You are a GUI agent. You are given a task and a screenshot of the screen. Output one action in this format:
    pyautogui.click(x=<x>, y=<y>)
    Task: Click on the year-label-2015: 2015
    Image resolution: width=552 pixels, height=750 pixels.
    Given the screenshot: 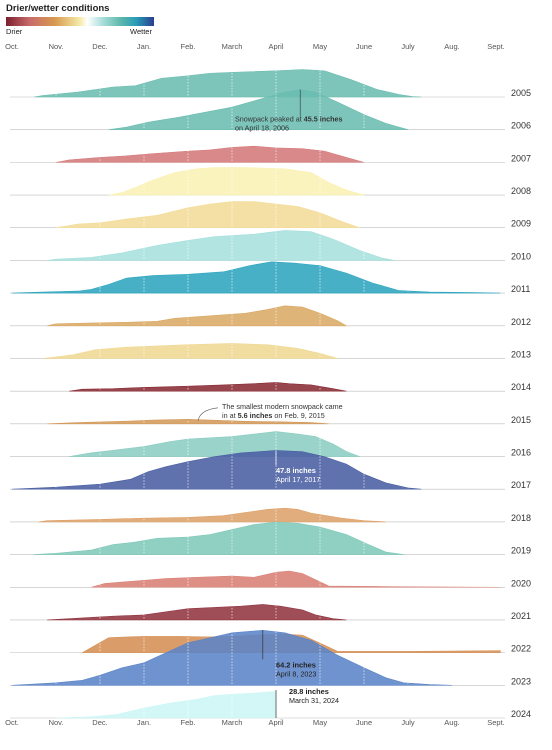 What is the action you would take?
    pyautogui.click(x=521, y=420)
    